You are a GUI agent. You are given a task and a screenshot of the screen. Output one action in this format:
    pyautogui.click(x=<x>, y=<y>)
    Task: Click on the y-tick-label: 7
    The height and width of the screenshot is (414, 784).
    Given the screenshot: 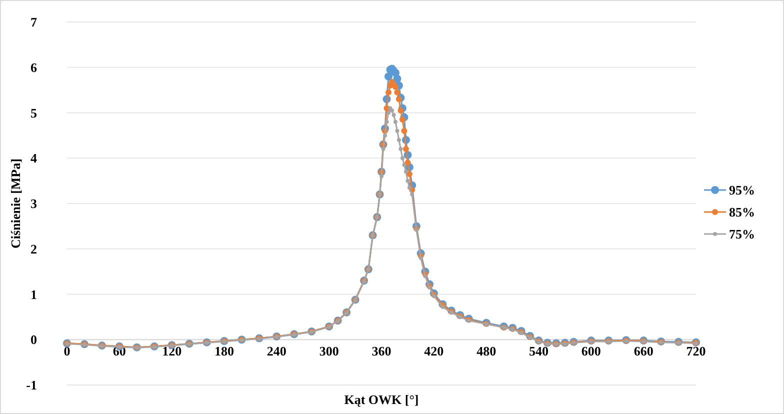 What is the action you would take?
    pyautogui.click(x=34, y=22)
    